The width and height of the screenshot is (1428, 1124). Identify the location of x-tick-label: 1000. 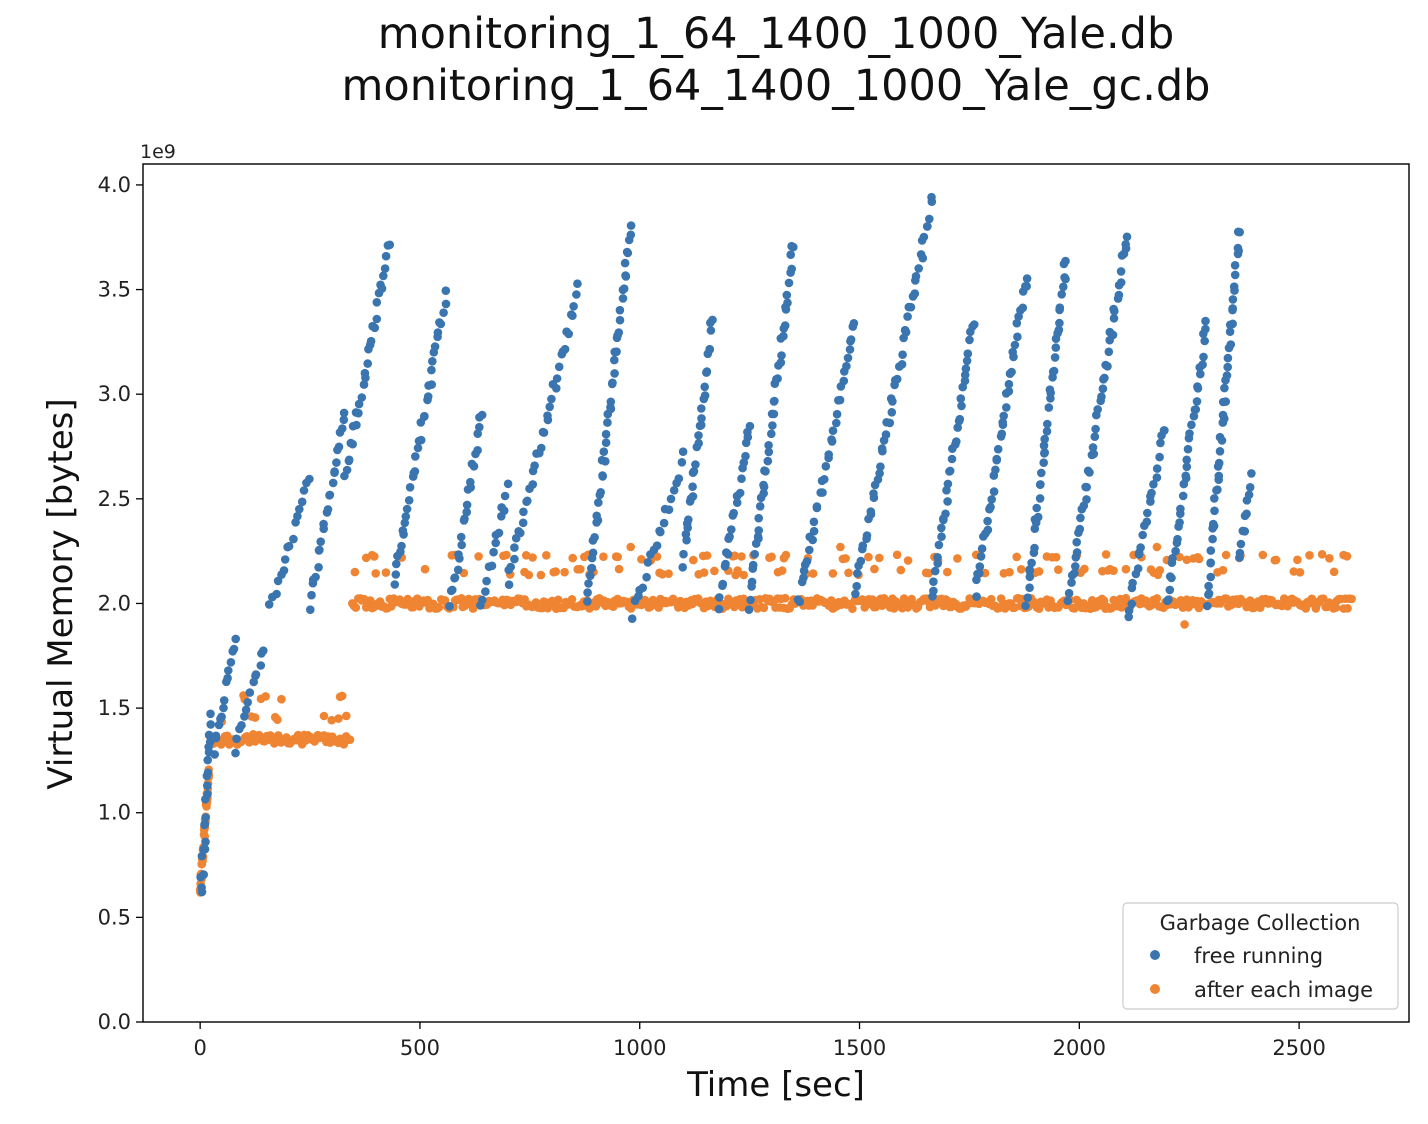
(639, 1048).